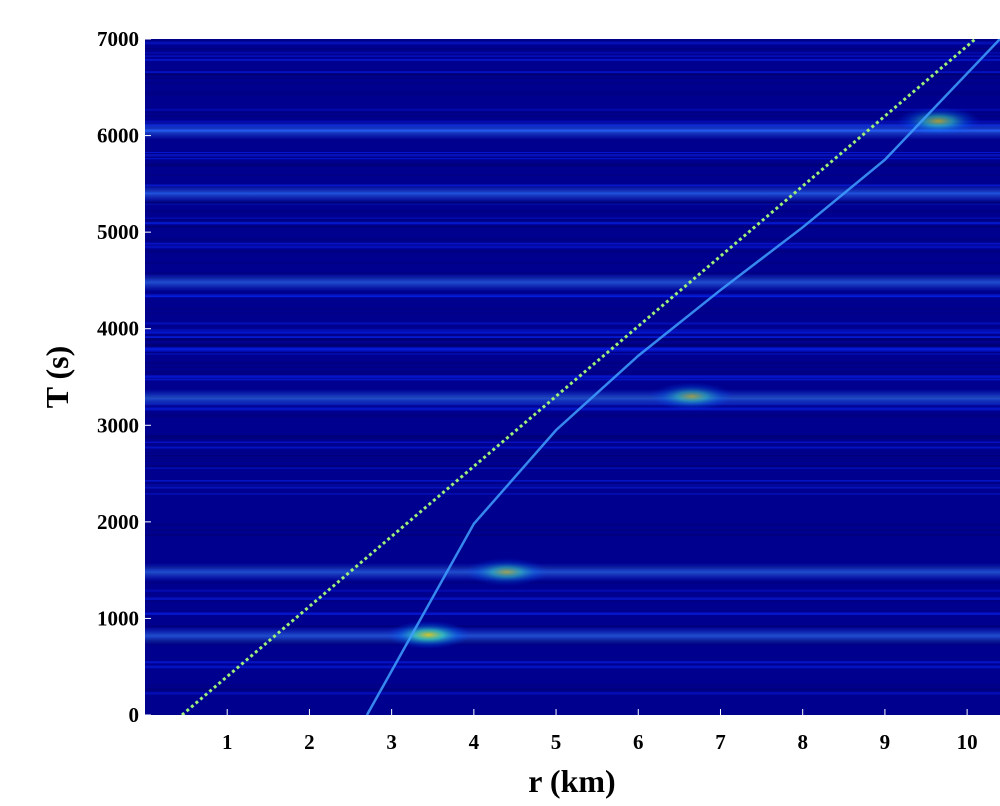 This screenshot has height=806, width=1000. Describe the element at coordinates (227, 742) in the screenshot. I see `x-tick-label: 1` at that location.